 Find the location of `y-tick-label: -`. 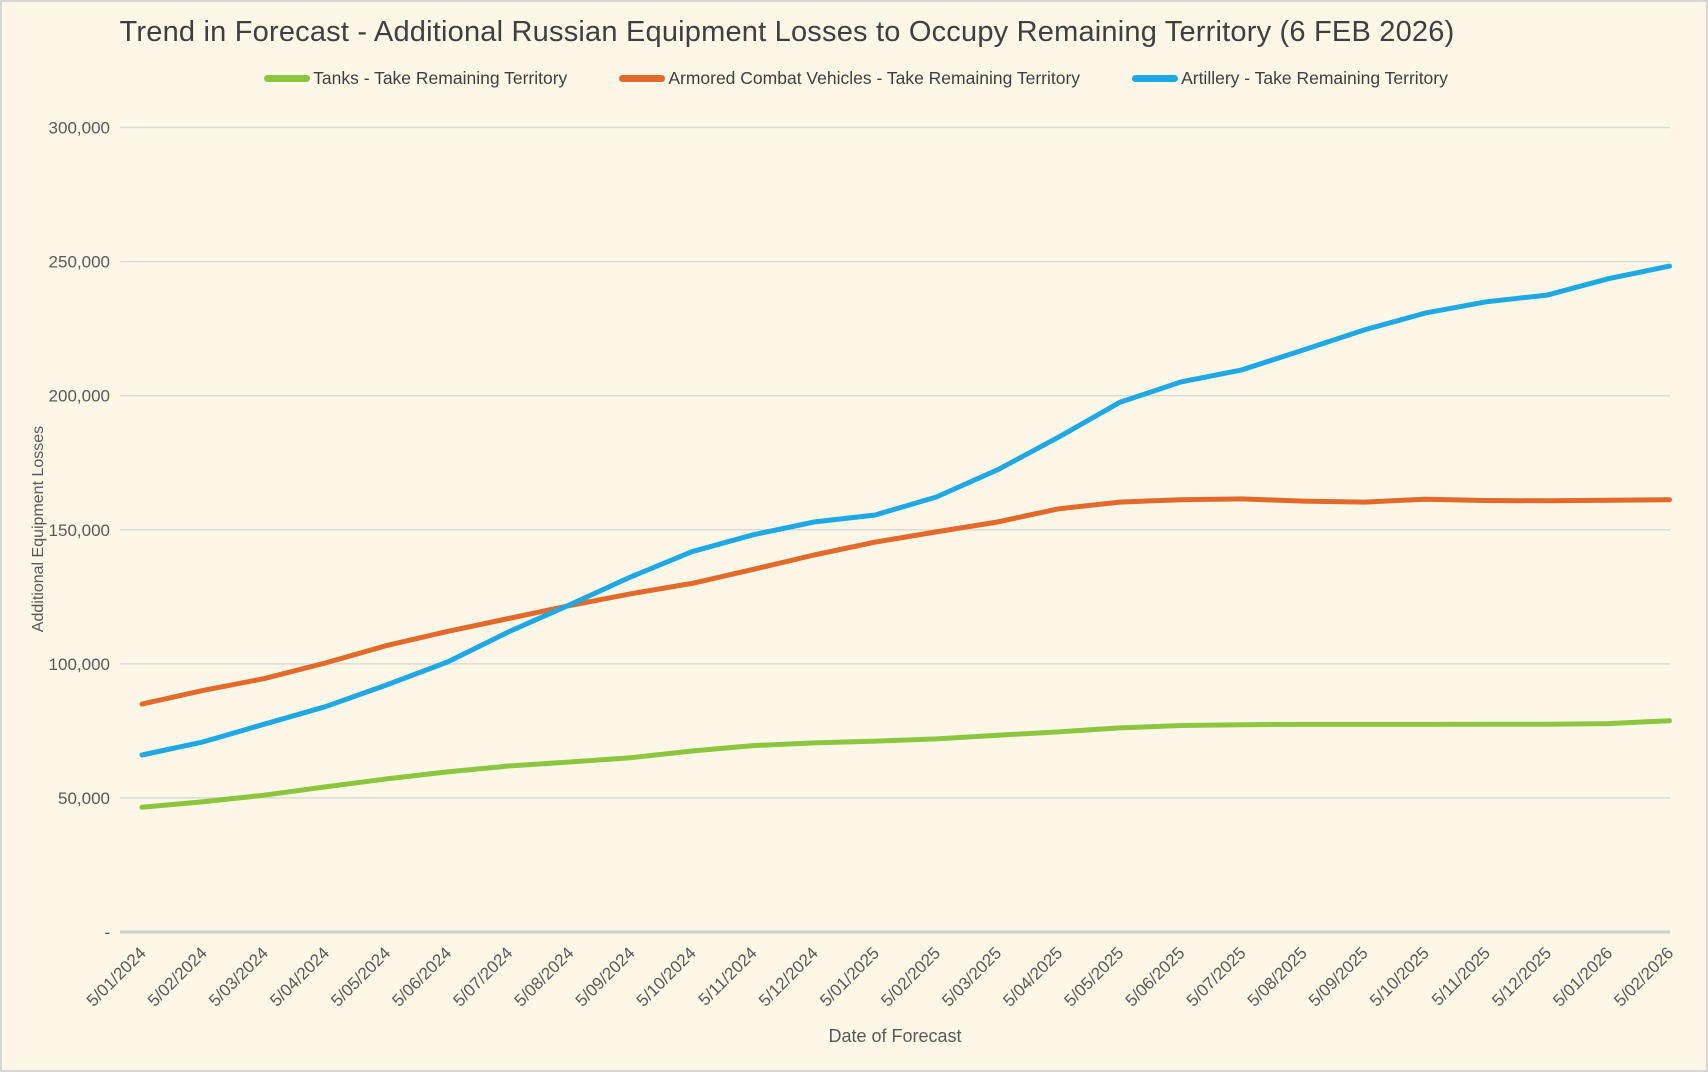

y-tick-label: - is located at coordinates (107, 932).